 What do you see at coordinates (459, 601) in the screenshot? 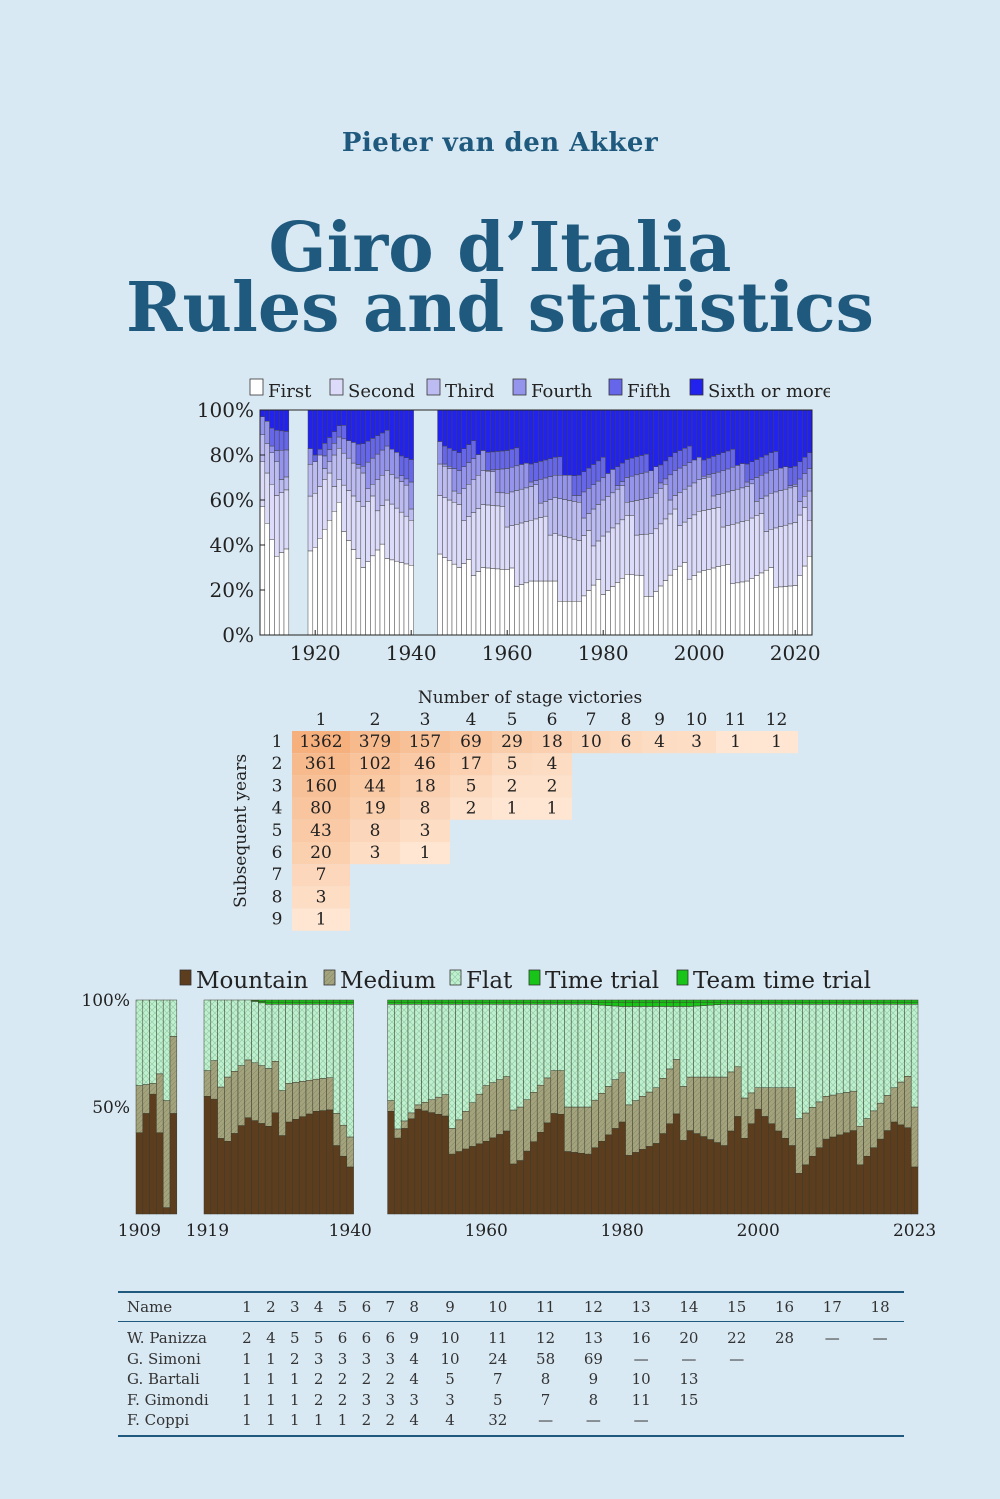
I see `bar-1950-first` at bounding box center [459, 601].